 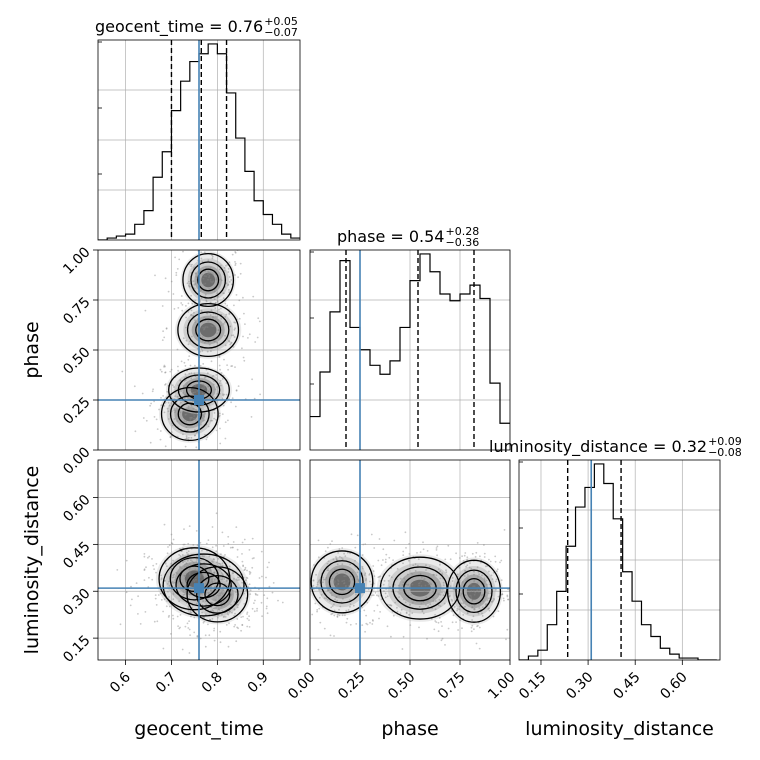 I want to click on histogram-luminosity_distance, so click(x=618, y=561).